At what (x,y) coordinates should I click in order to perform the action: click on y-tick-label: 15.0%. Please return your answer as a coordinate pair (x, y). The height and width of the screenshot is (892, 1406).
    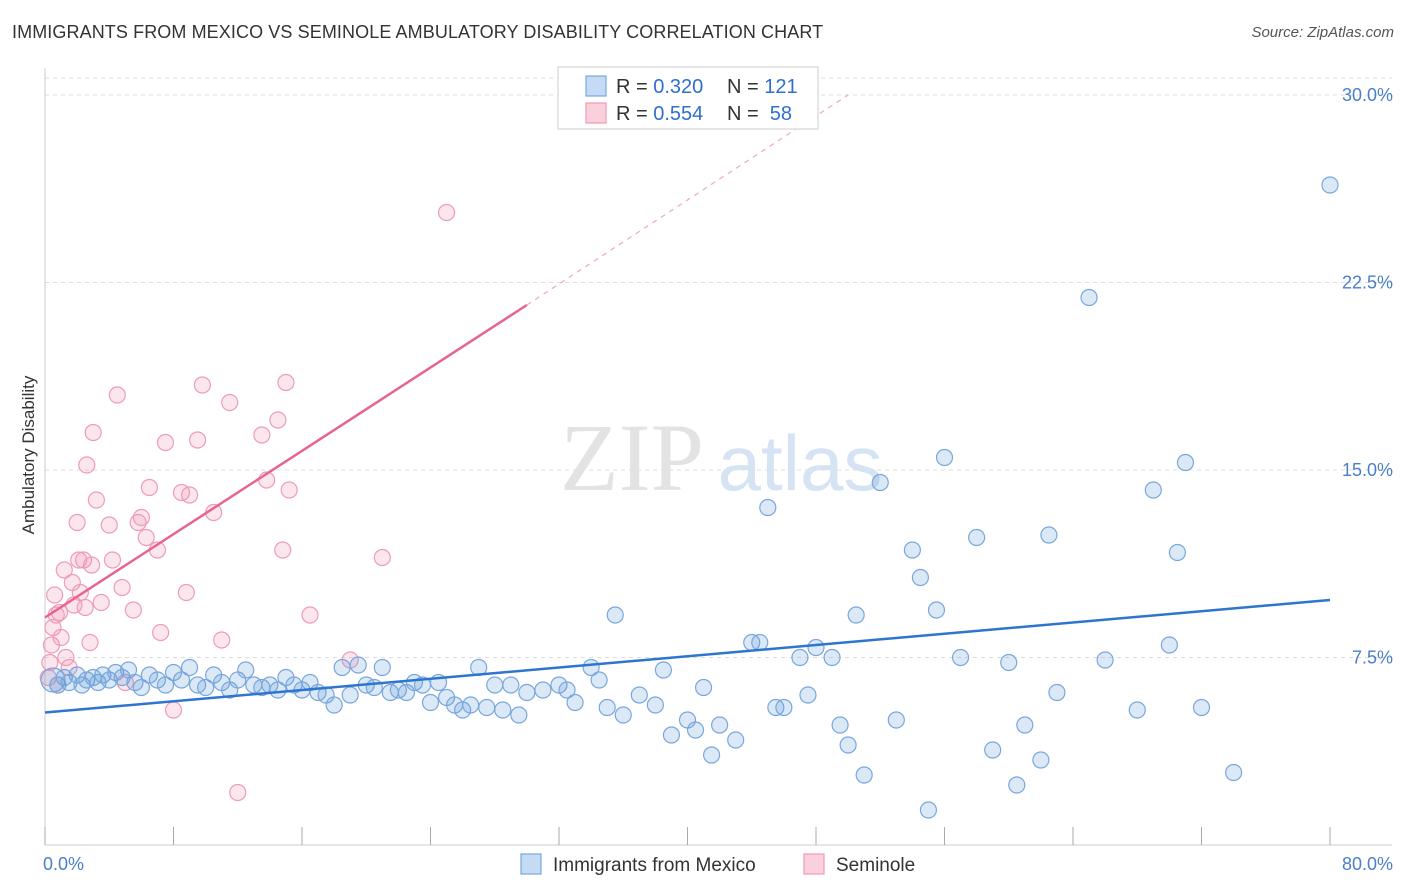
    Looking at the image, I should click on (1367, 470).